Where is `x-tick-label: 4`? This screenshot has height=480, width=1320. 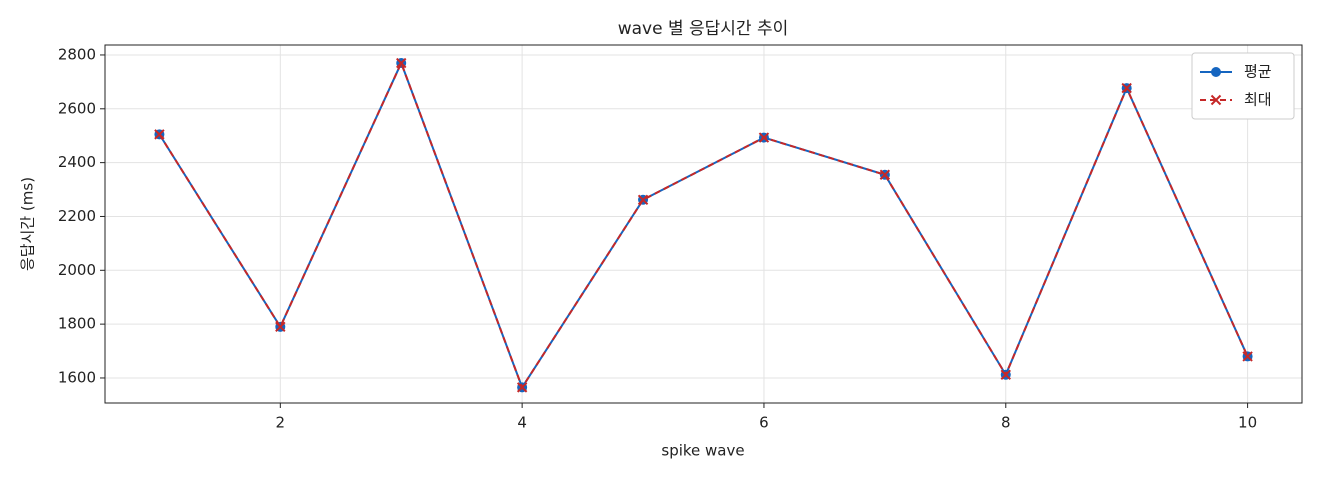
x-tick-label: 4 is located at coordinates (522, 423).